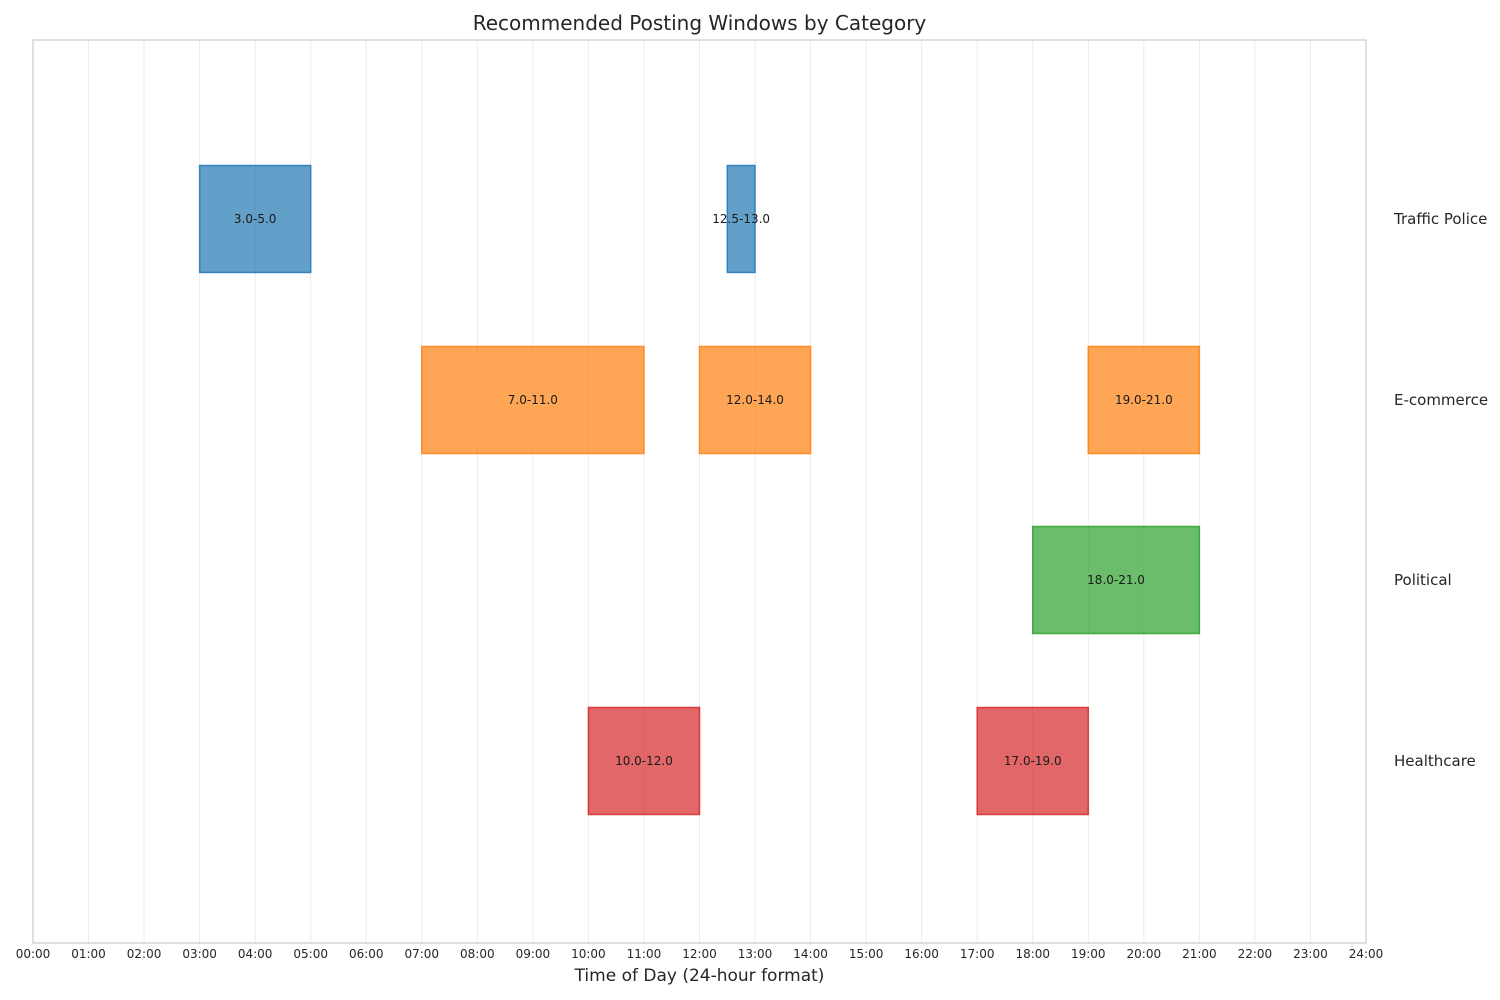  What do you see at coordinates (1441, 400) in the screenshot?
I see `category-label: E-commerce` at bounding box center [1441, 400].